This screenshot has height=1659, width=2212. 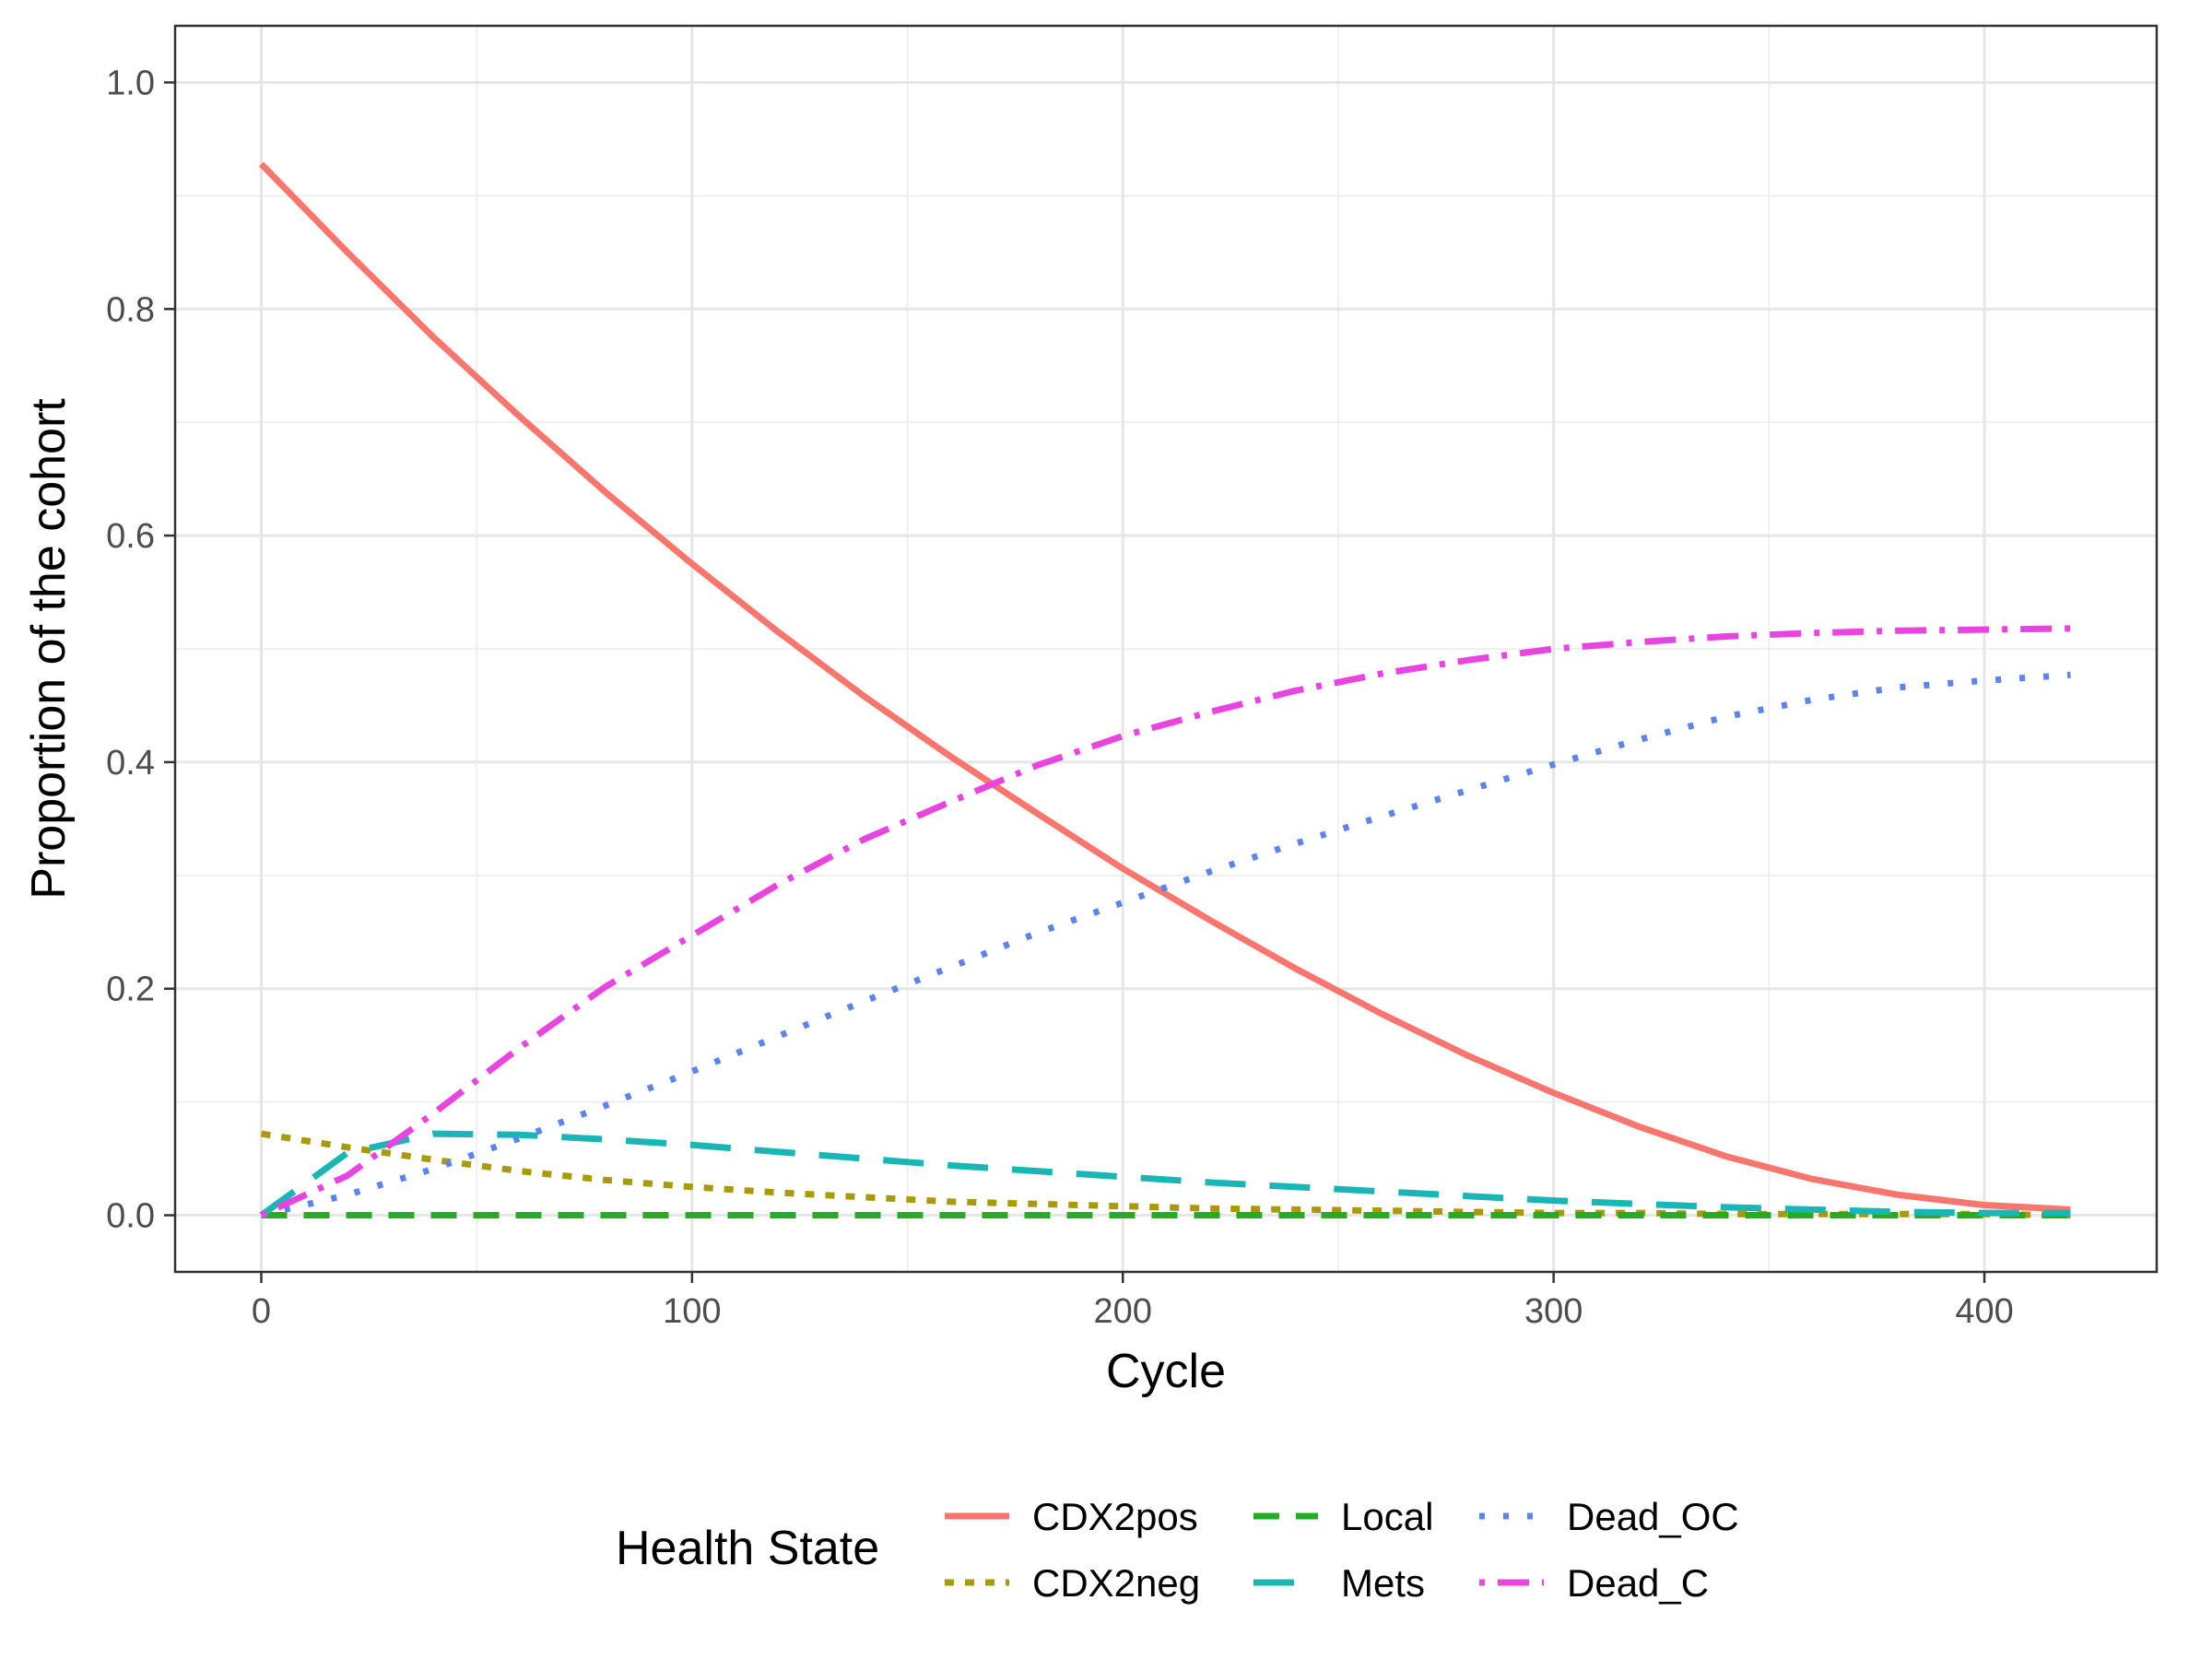 I want to click on x-axis: 0 100 200 300 400, so click(x=1133, y=1301).